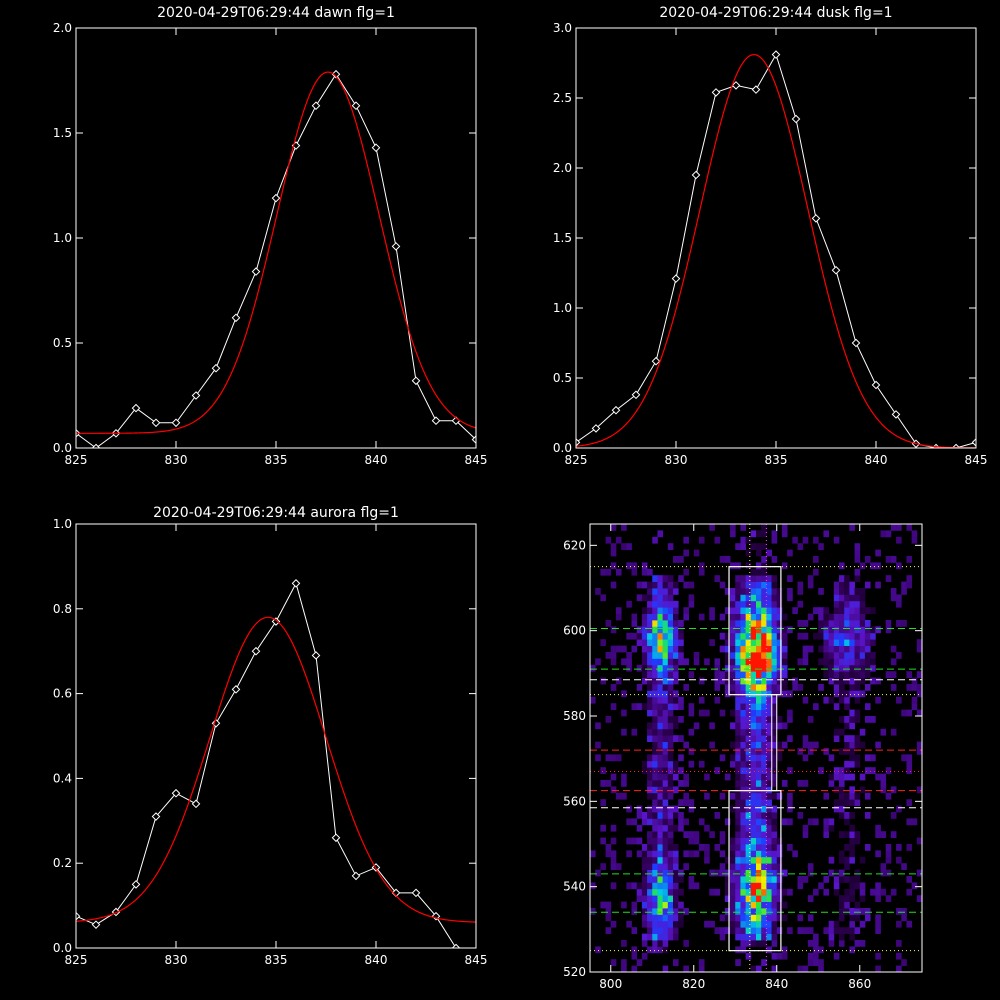 This screenshot has height=1000, width=1000. What do you see at coordinates (96, 445) in the screenshot?
I see `dawn-data-point` at bounding box center [96, 445].